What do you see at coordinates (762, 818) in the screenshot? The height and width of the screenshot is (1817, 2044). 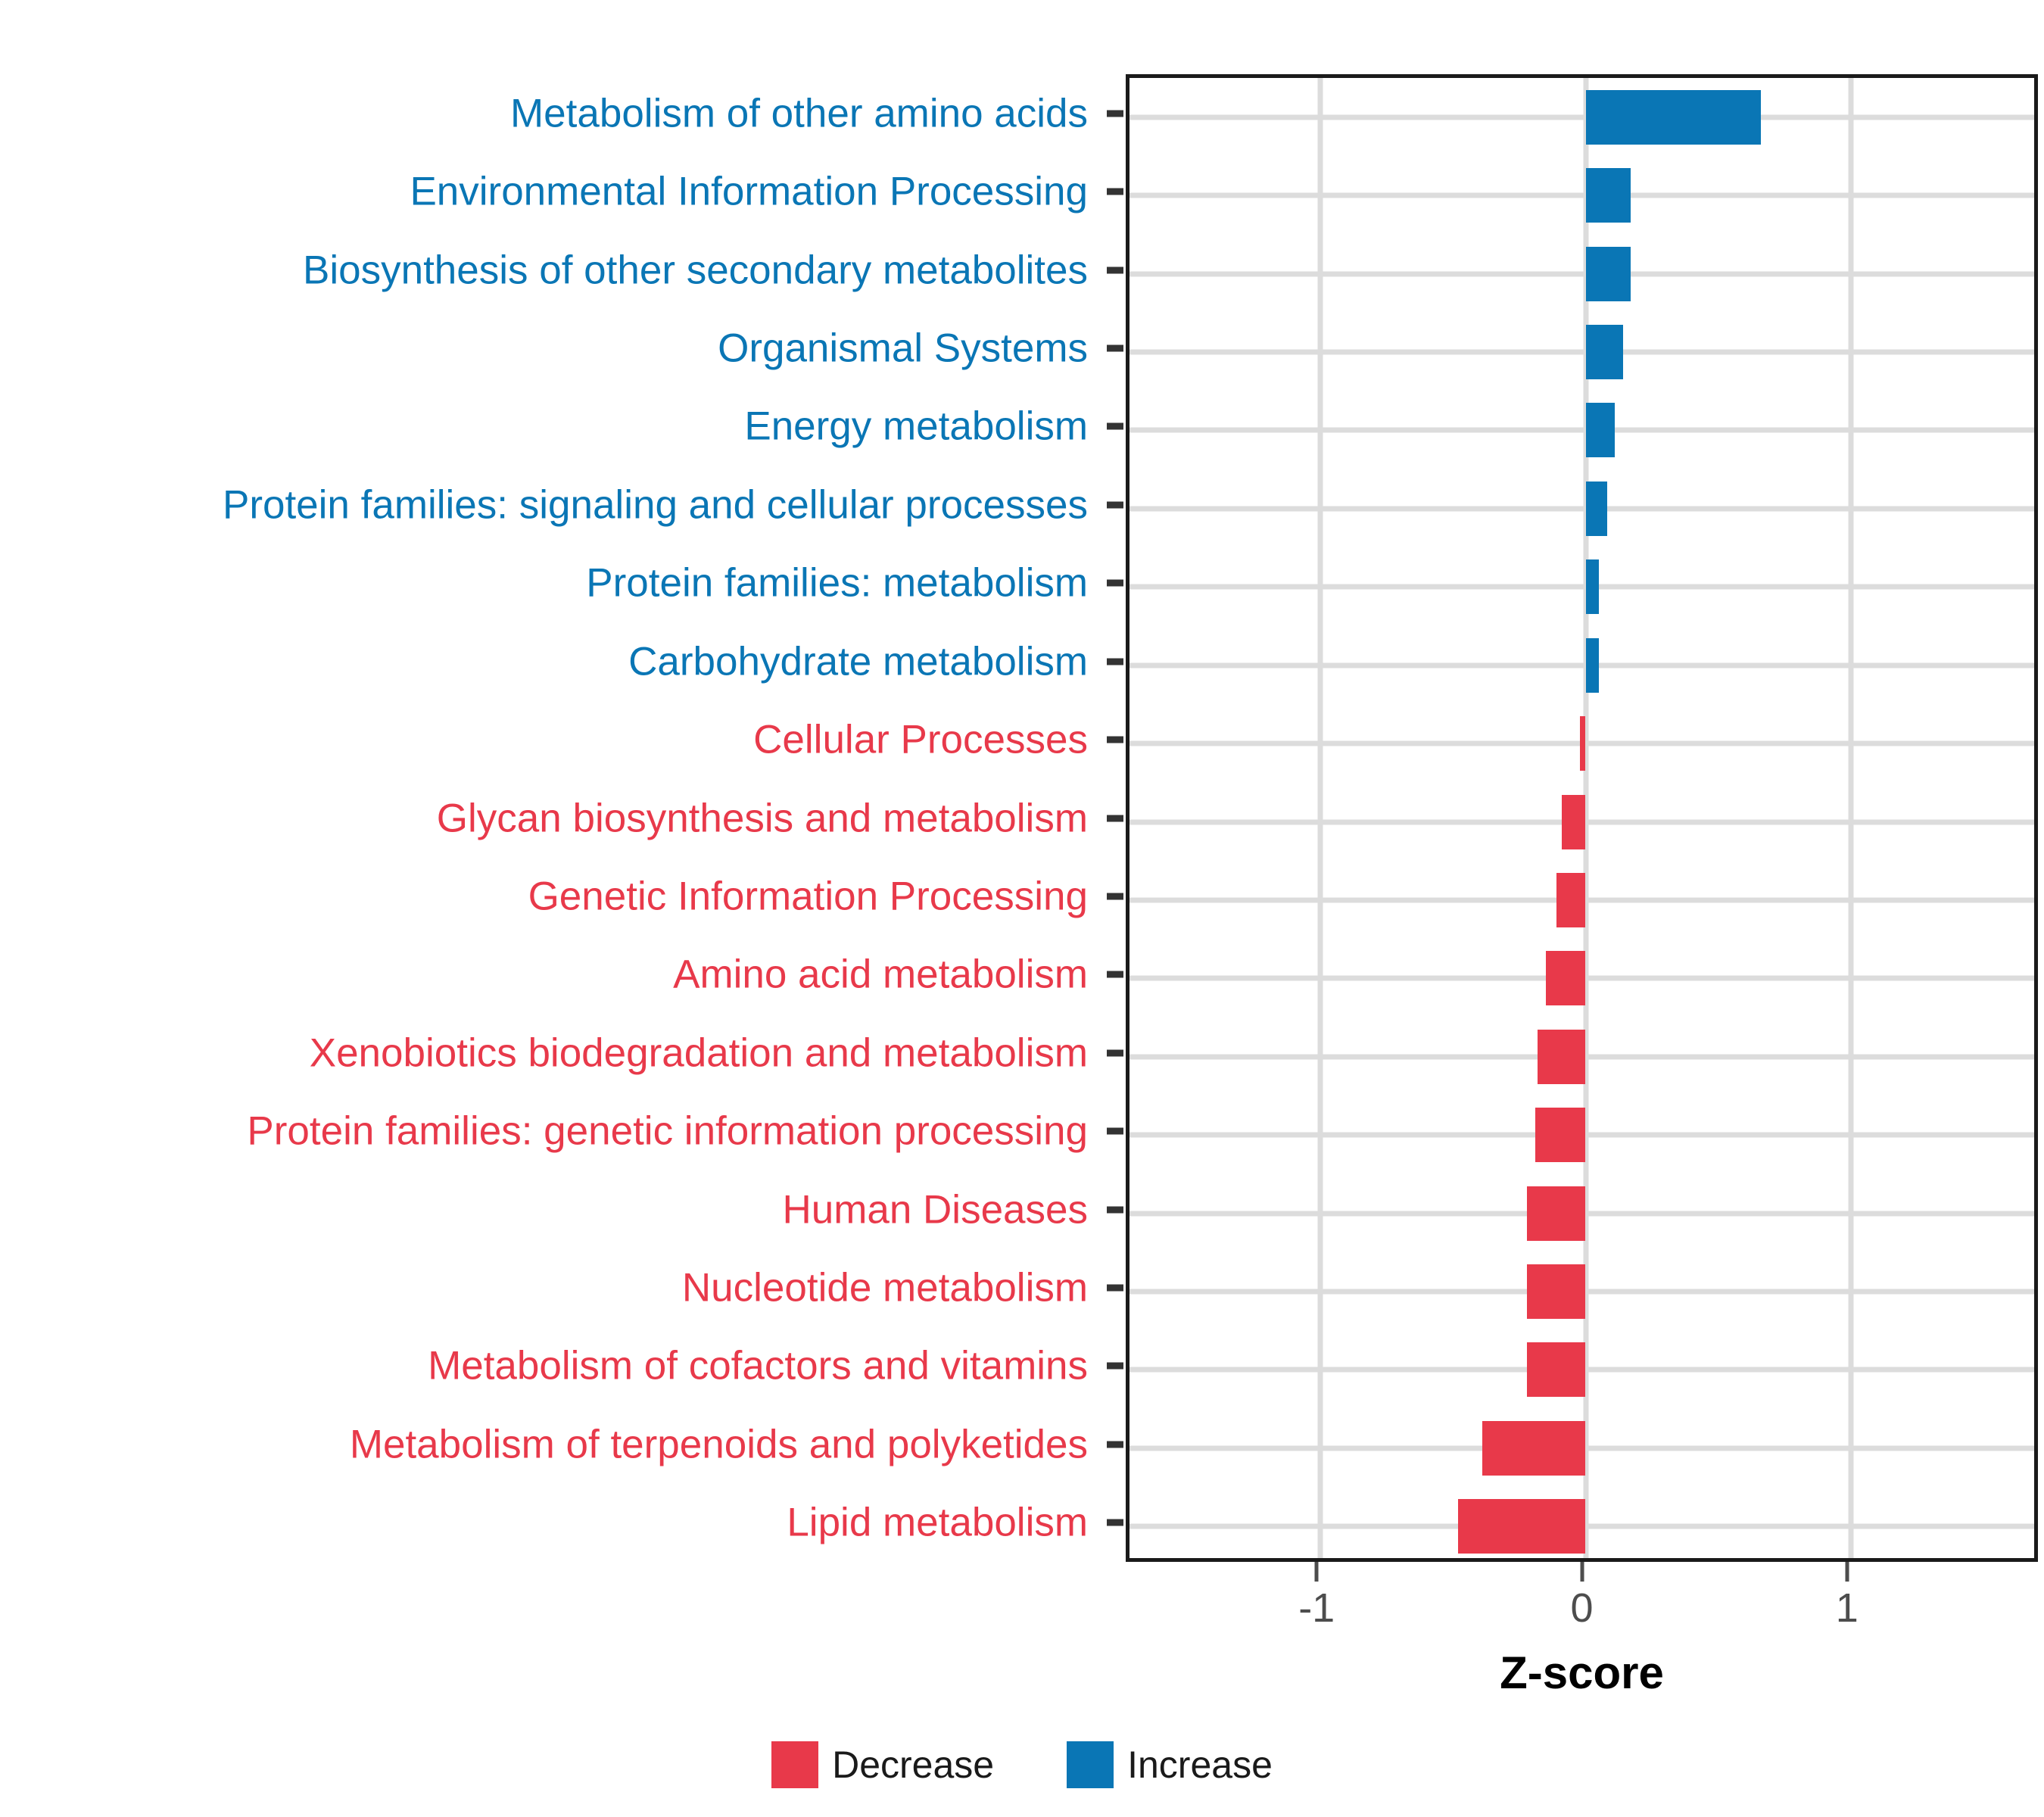 I see `y-axis-tick-label: Glycan biosynthesis and metabolism` at bounding box center [762, 818].